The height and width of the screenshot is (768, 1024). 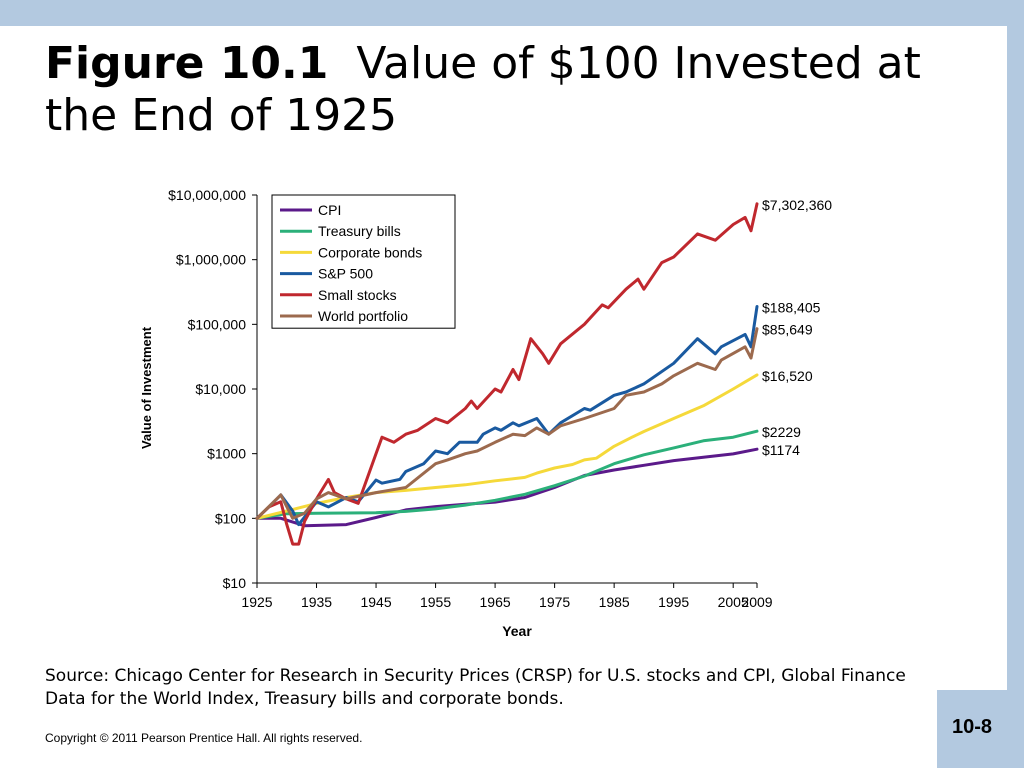 What do you see at coordinates (733, 602) in the screenshot?
I see `x-tick-label: 2005` at bounding box center [733, 602].